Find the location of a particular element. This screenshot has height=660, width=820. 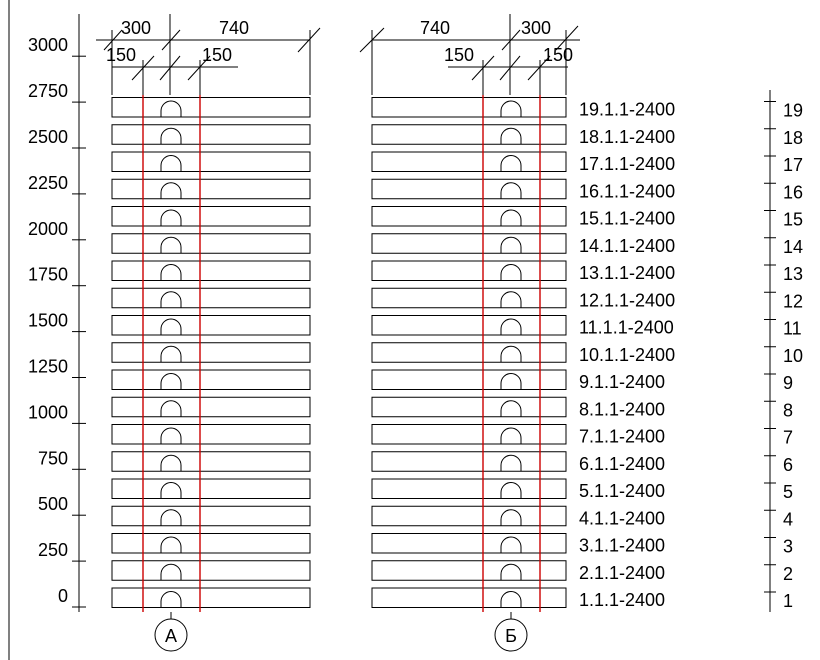

element-row: 2.1.1-2400 is located at coordinates (388, 571).